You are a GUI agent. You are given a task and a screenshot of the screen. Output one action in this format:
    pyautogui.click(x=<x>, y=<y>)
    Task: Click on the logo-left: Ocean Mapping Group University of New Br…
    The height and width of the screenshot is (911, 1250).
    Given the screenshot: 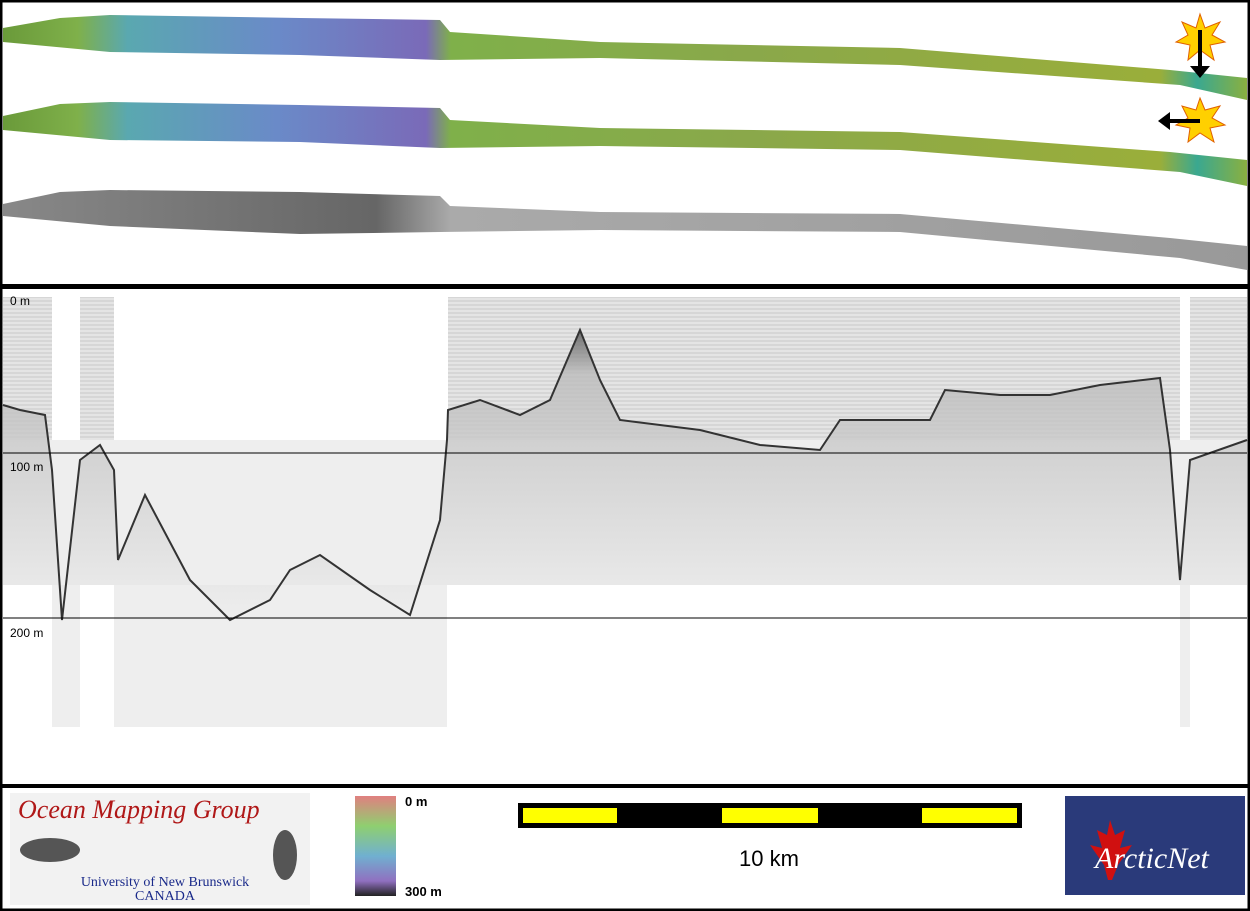 What is the action you would take?
    pyautogui.click(x=160, y=849)
    